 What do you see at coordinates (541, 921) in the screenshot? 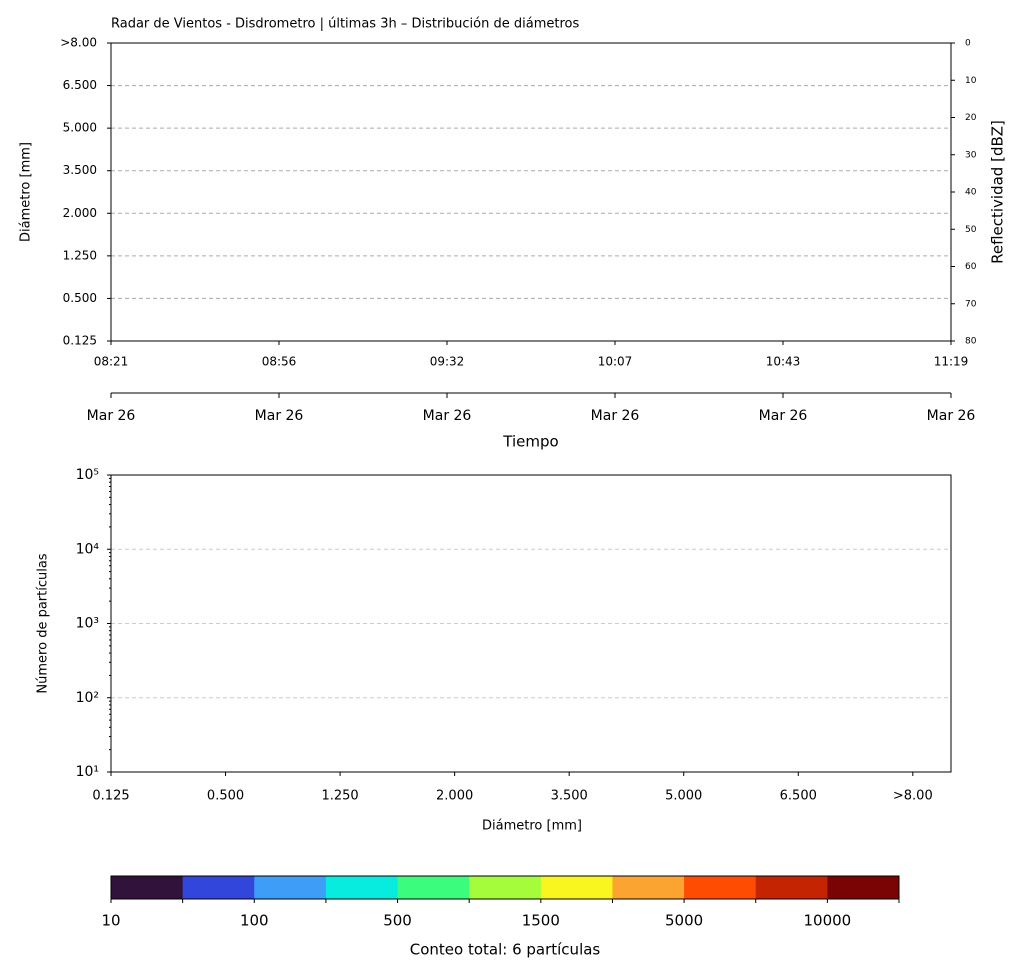
I see `colorbar-tick-label: 1500` at bounding box center [541, 921].